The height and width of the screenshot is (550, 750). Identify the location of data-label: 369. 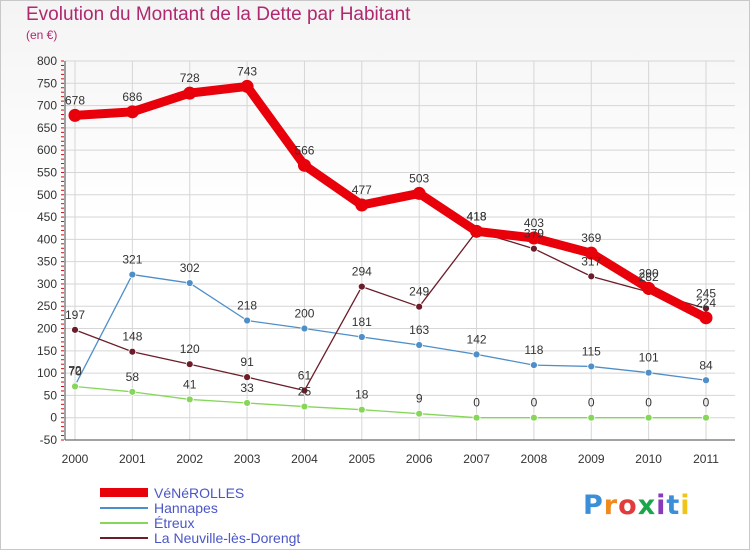
(591, 238).